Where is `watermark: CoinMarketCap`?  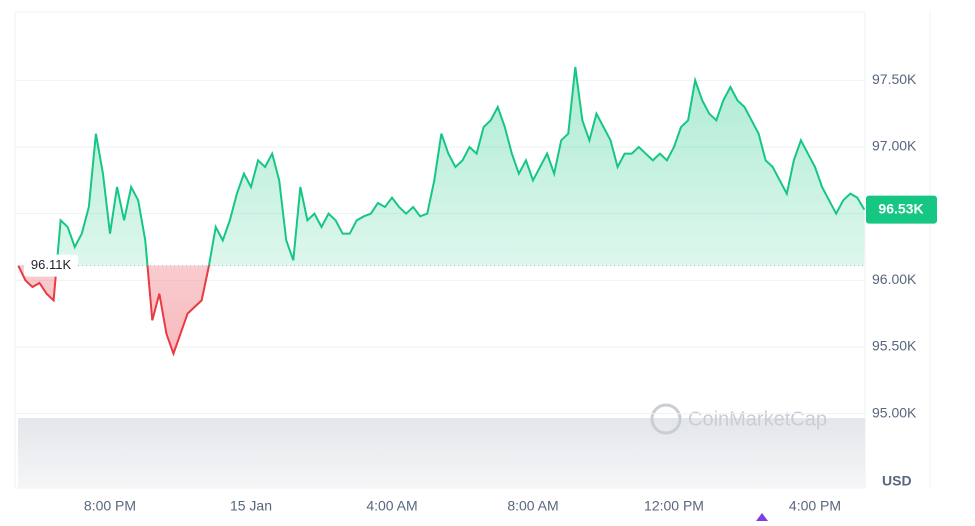
watermark: CoinMarketCap is located at coordinates (757, 419).